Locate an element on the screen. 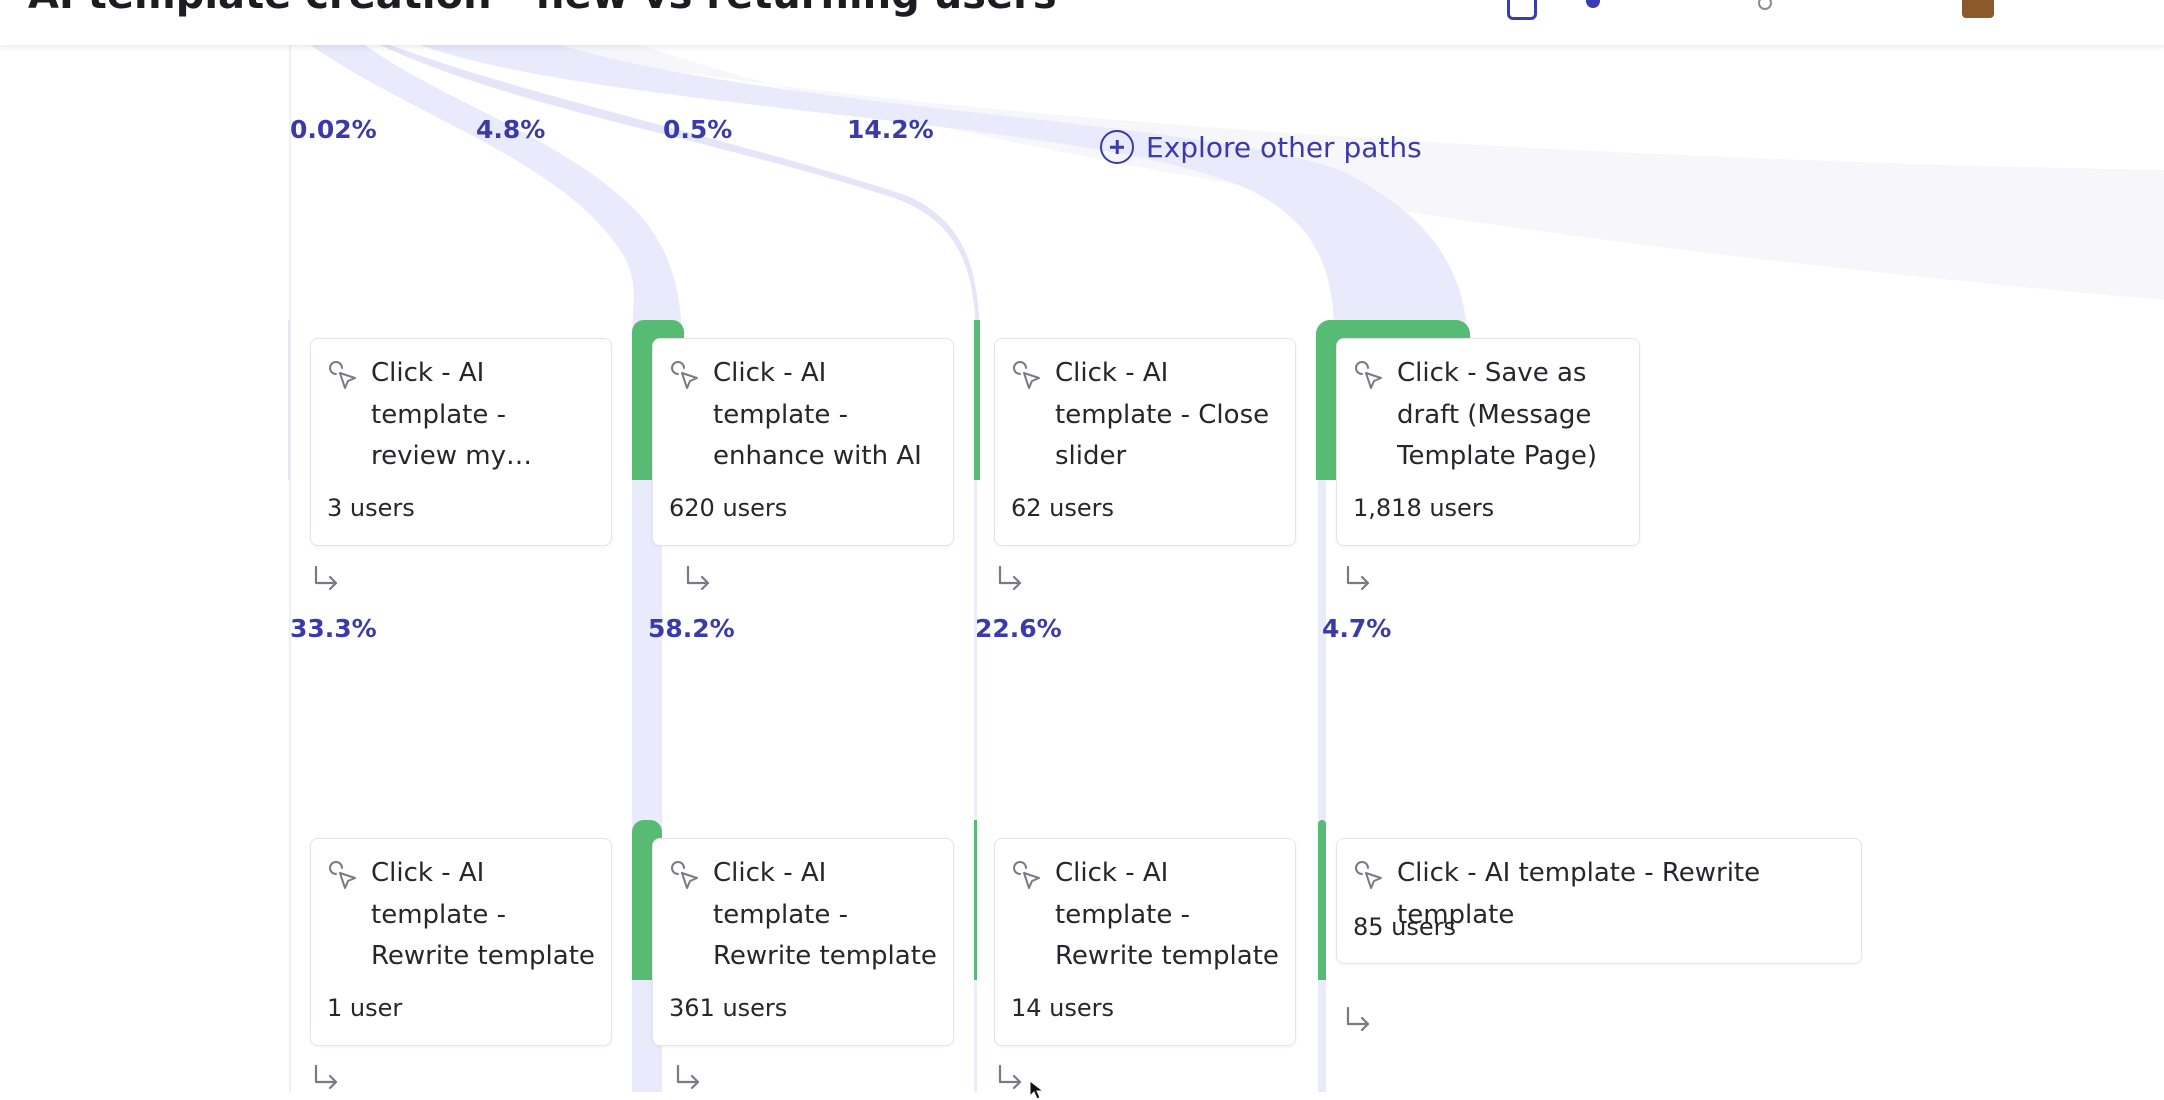 This screenshot has height=1100, width=2164. step-user-count: 620 users is located at coordinates (728, 508).